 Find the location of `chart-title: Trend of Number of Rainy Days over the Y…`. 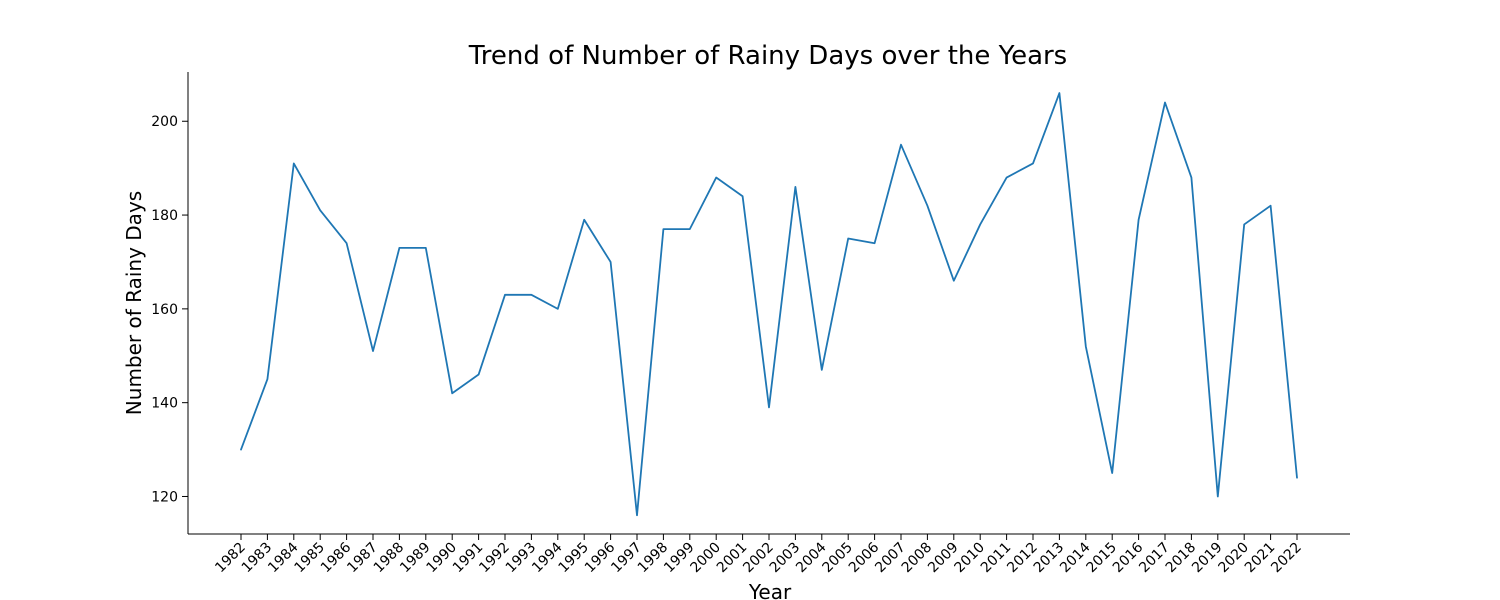

chart-title: Trend of Number of Rainy Days over the Y… is located at coordinates (767, 56).